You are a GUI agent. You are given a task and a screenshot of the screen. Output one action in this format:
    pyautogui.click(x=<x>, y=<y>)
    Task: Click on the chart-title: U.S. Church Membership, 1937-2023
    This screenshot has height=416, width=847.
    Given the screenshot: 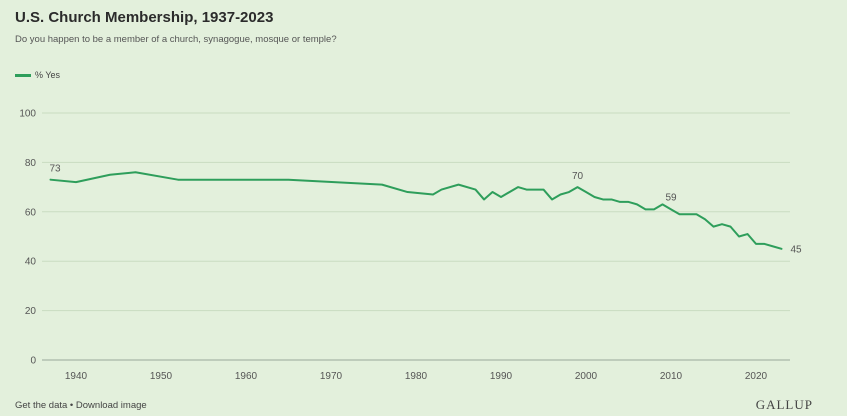 What is the action you would take?
    pyautogui.click(x=144, y=17)
    